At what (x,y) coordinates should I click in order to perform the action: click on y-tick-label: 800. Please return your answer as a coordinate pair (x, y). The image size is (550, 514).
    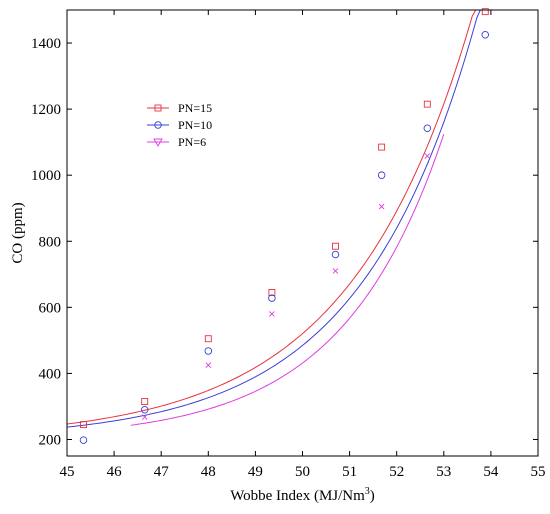
    Looking at the image, I should click on (50, 242).